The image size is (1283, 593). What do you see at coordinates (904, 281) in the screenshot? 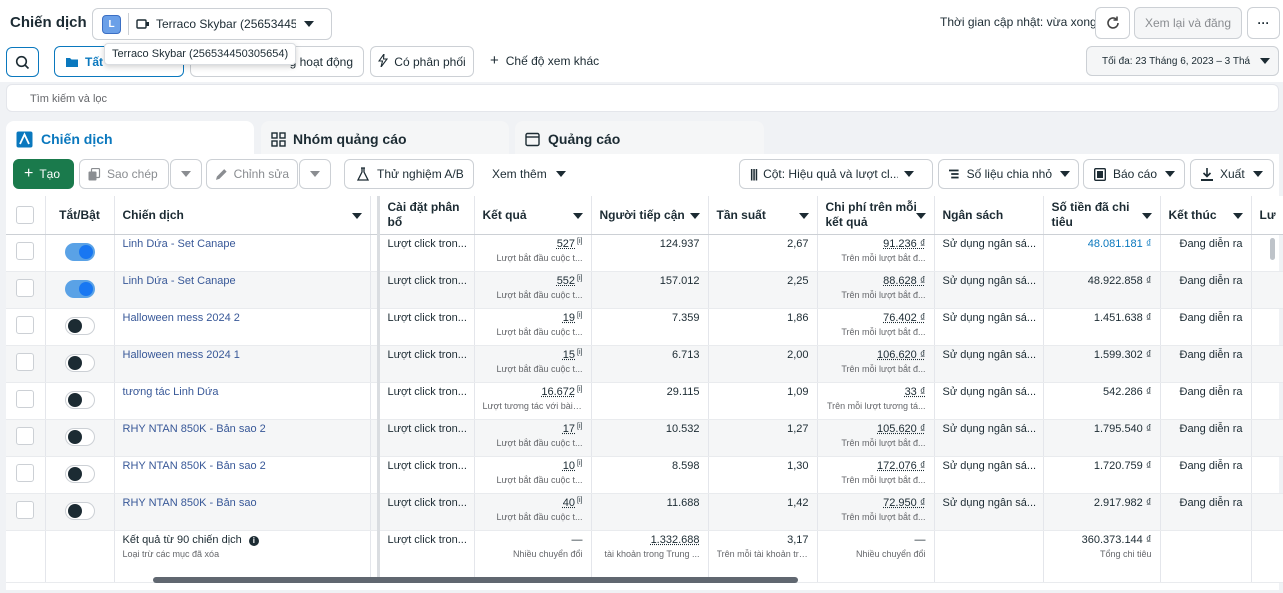
I see `cpr-value: 88.628 ₫` at bounding box center [904, 281].